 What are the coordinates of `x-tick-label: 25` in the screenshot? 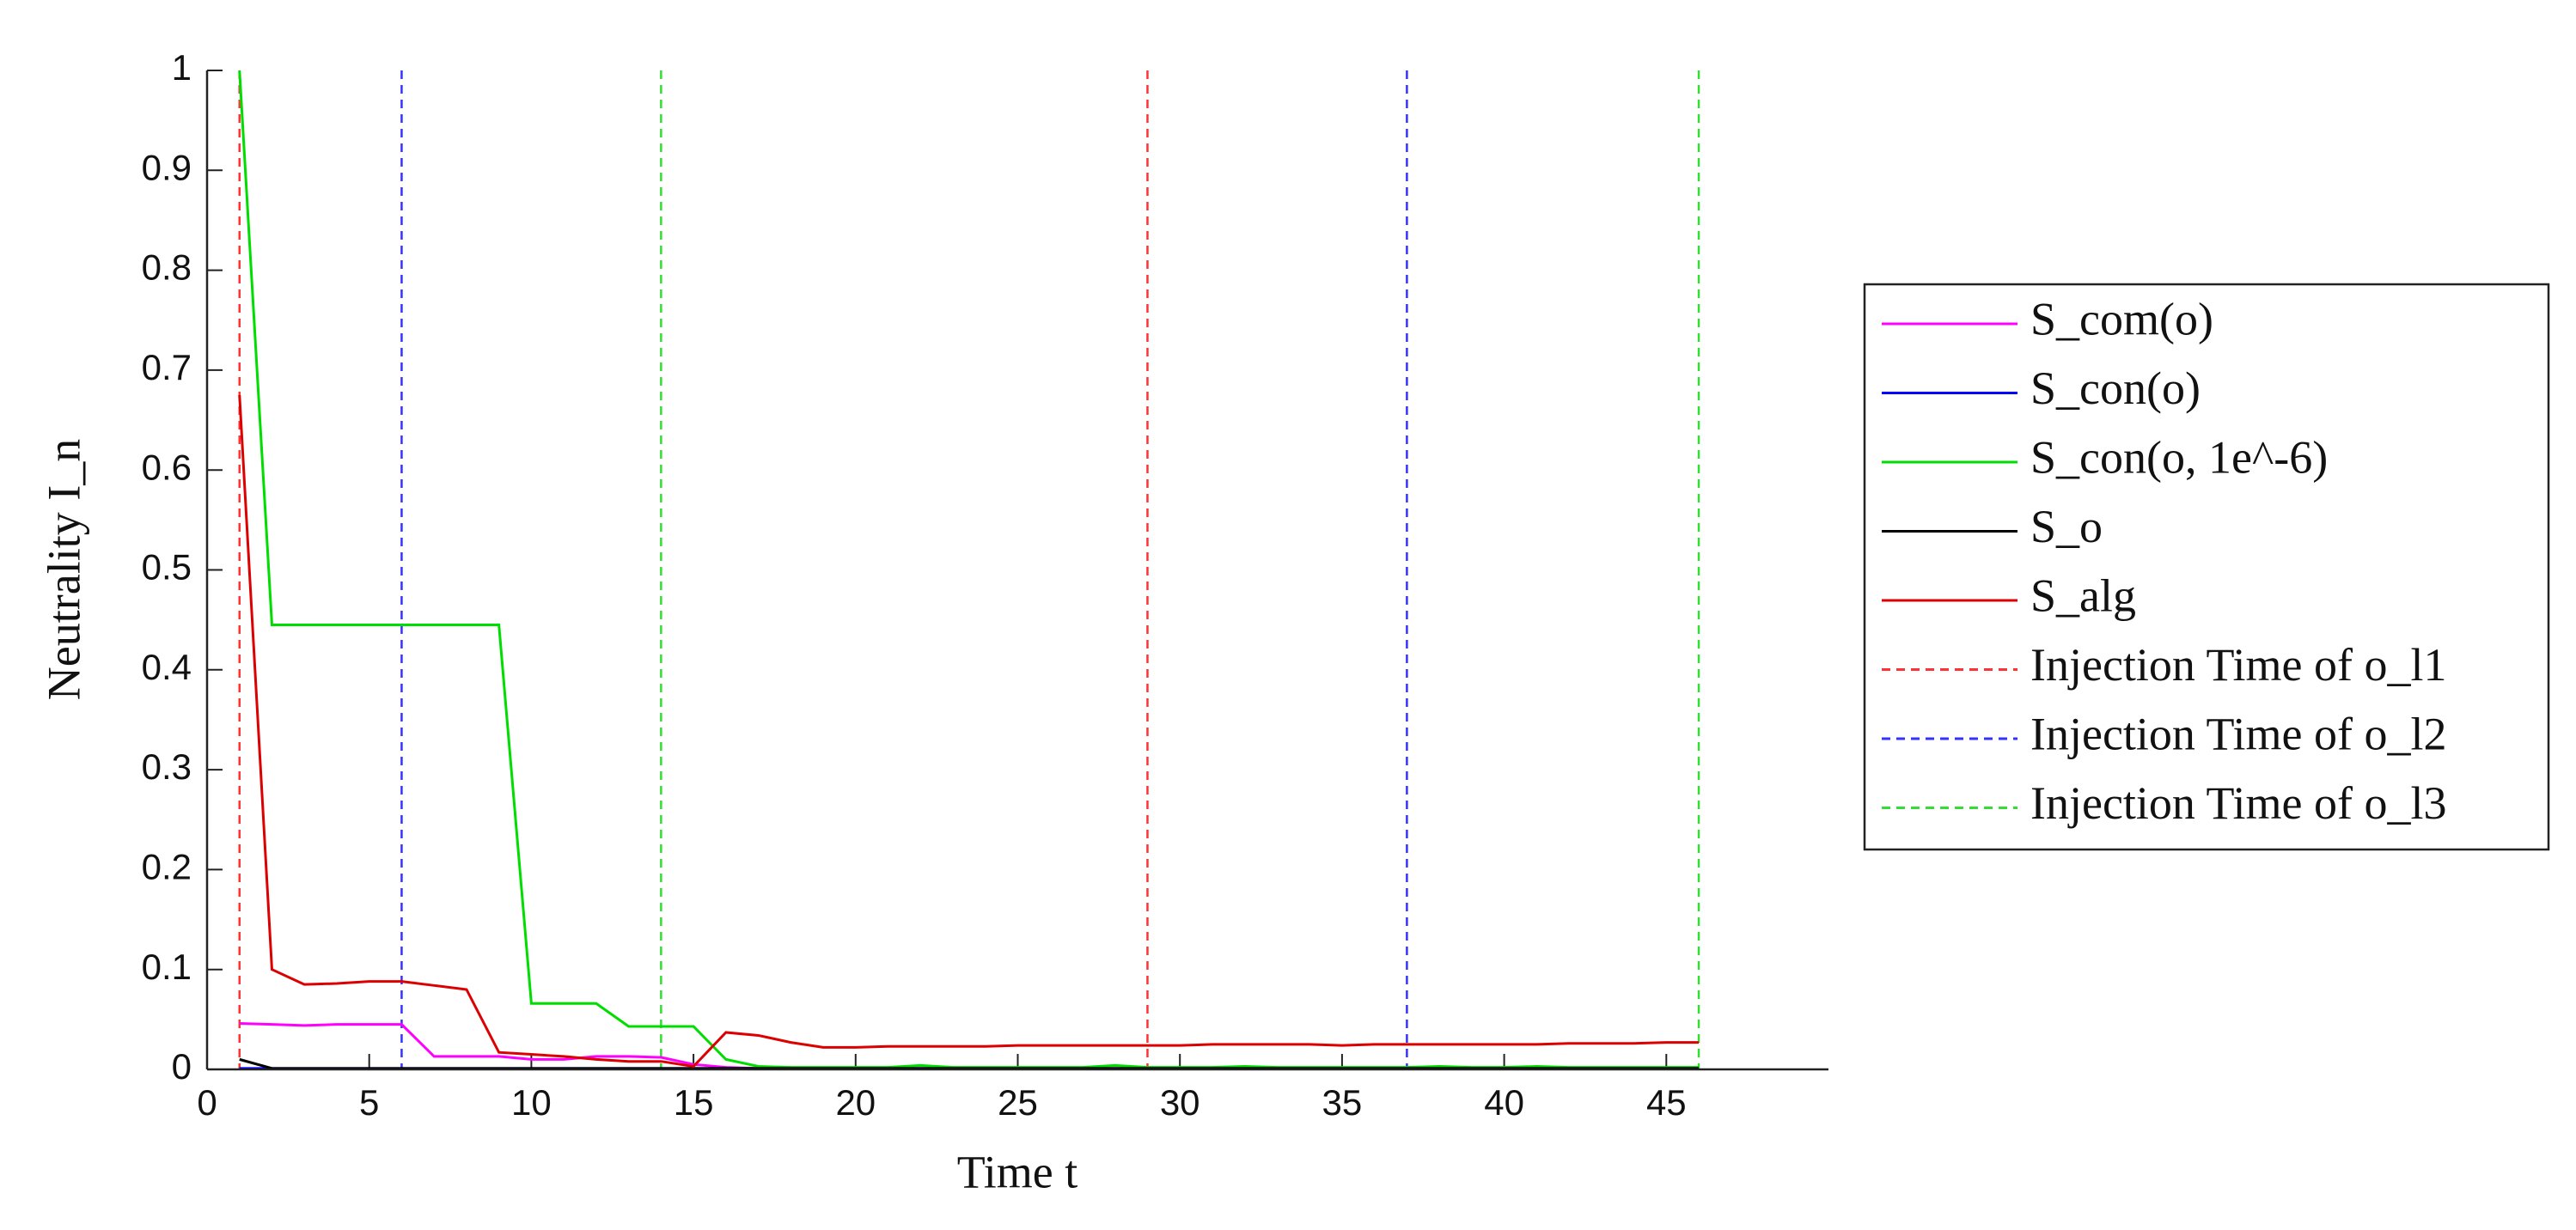 It's located at (1018, 1102).